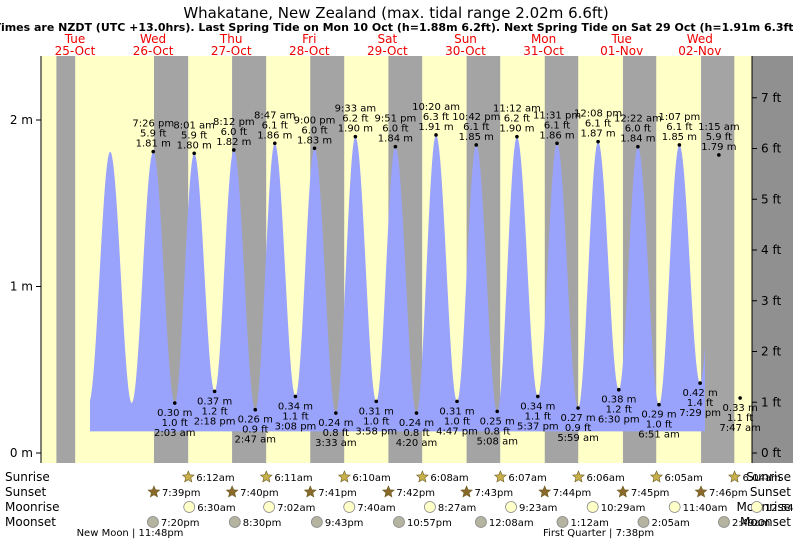 This screenshot has height=539, width=793. Describe the element at coordinates (436, 117) in the screenshot. I see `tide-height-ft-label: 6.3 ft` at that location.